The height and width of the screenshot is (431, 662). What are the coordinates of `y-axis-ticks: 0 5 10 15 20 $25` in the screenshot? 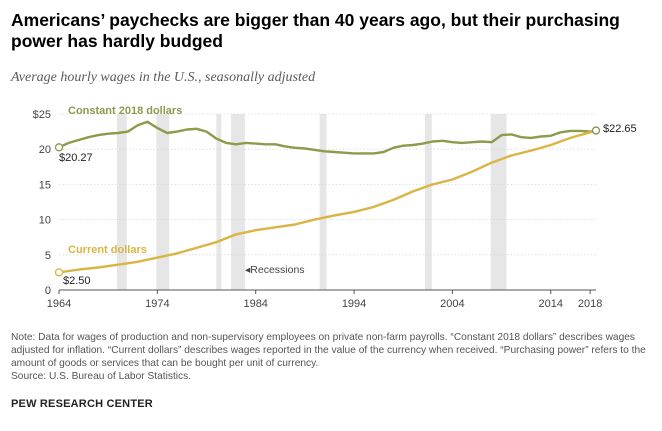 It's located at (42, 203).